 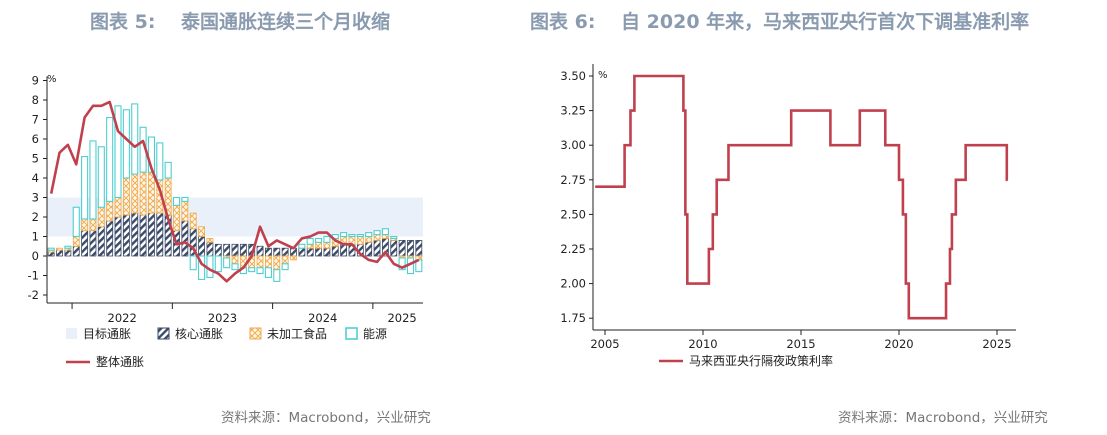 What do you see at coordinates (761, 360) in the screenshot?
I see `legend-label-policy-rate: 马来西亚央行隔夜政策利率` at bounding box center [761, 360].